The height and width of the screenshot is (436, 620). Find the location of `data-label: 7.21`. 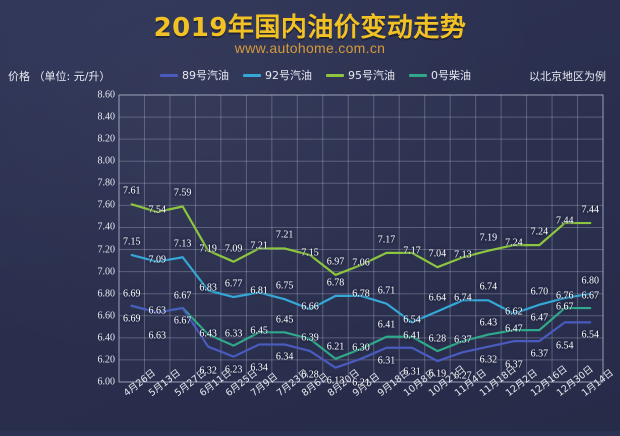

data-label: 7.21 is located at coordinates (284, 235).